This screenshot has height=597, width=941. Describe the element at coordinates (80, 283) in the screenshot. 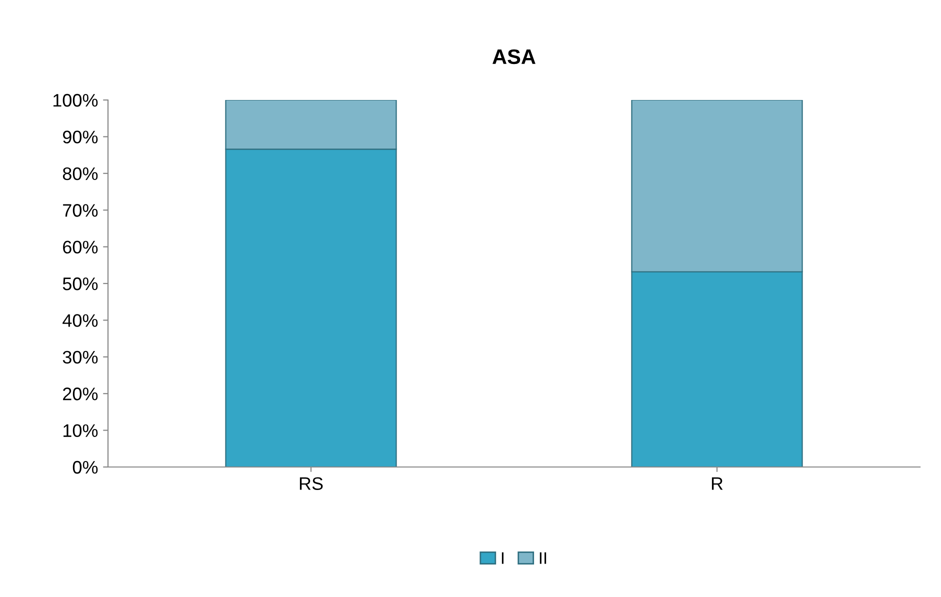

I see `y-tick-label: 50%` at that location.